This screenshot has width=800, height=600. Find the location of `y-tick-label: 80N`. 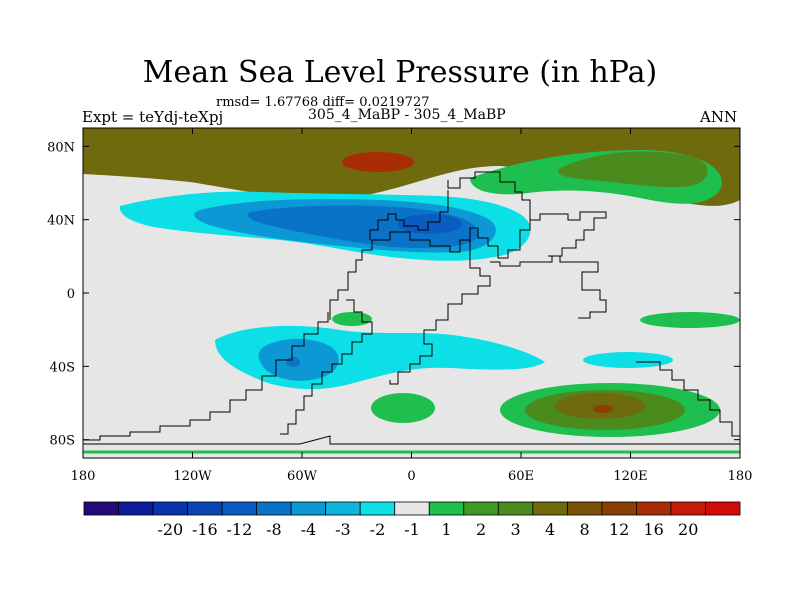

y-tick-label: 80N is located at coordinates (61, 147).